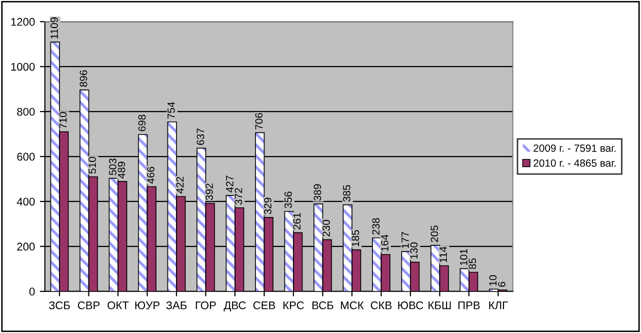 The image size is (641, 333). Describe the element at coordinates (54, 28) in the screenshot. I see `data-label: 1109` at that location.